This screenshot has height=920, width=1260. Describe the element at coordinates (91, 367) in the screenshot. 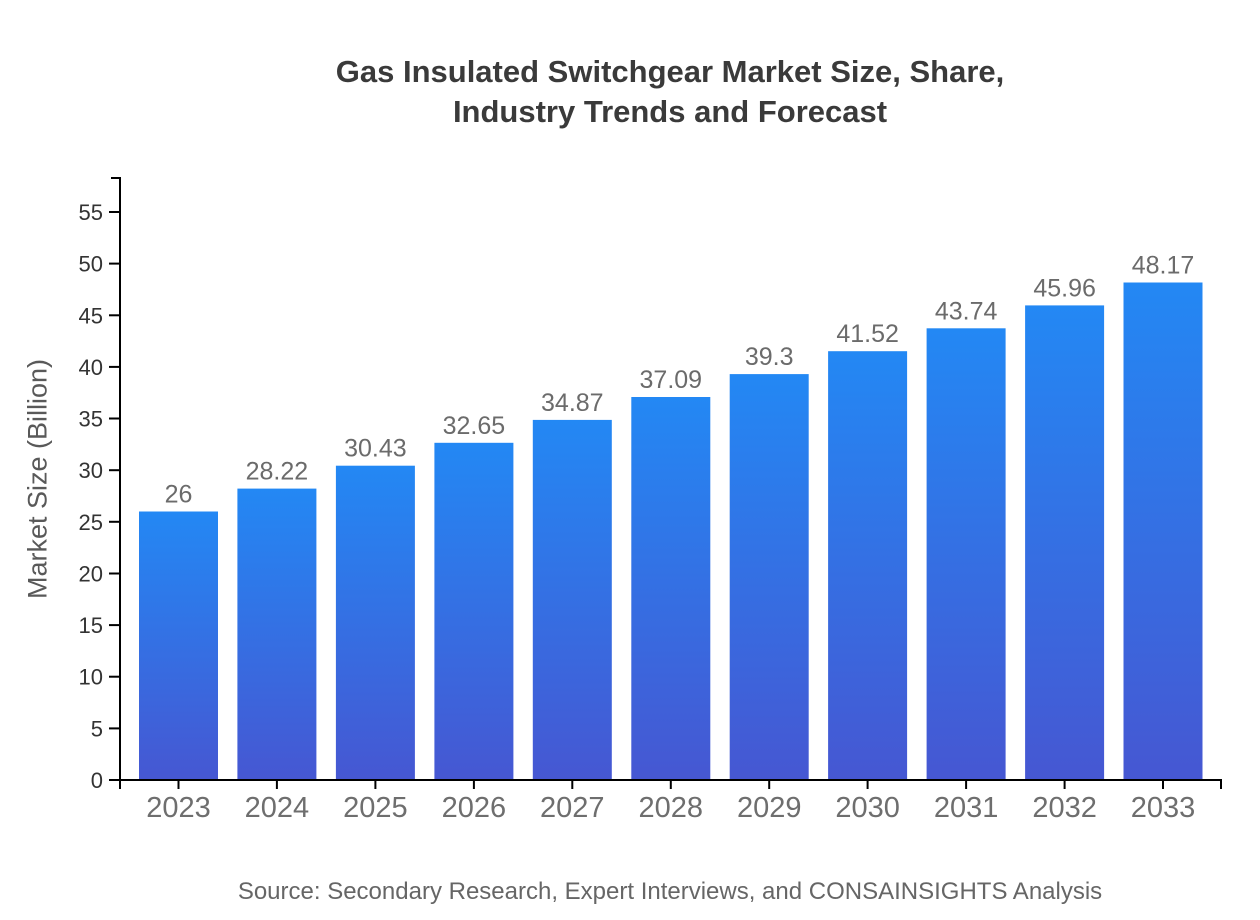

I see `y-tick-label-40: 40` at that location.